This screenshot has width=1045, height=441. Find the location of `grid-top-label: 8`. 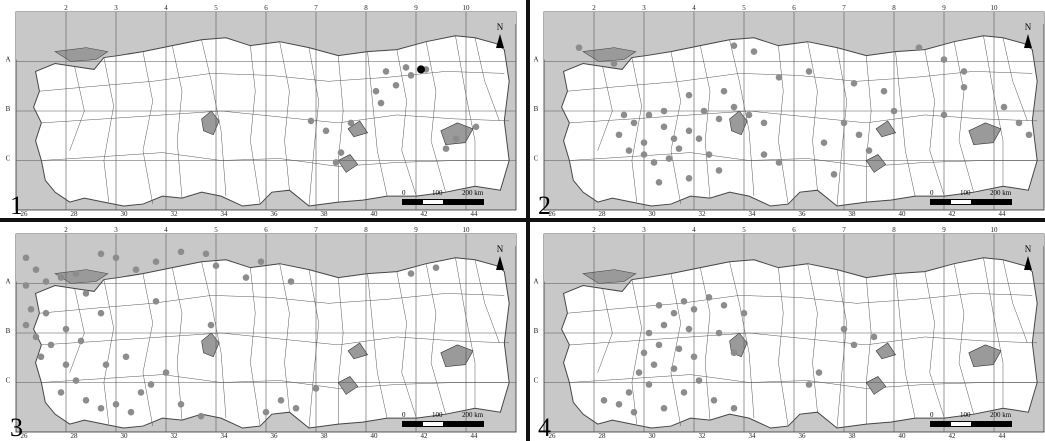

grid-top-label: 8 is located at coordinates (366, 230).